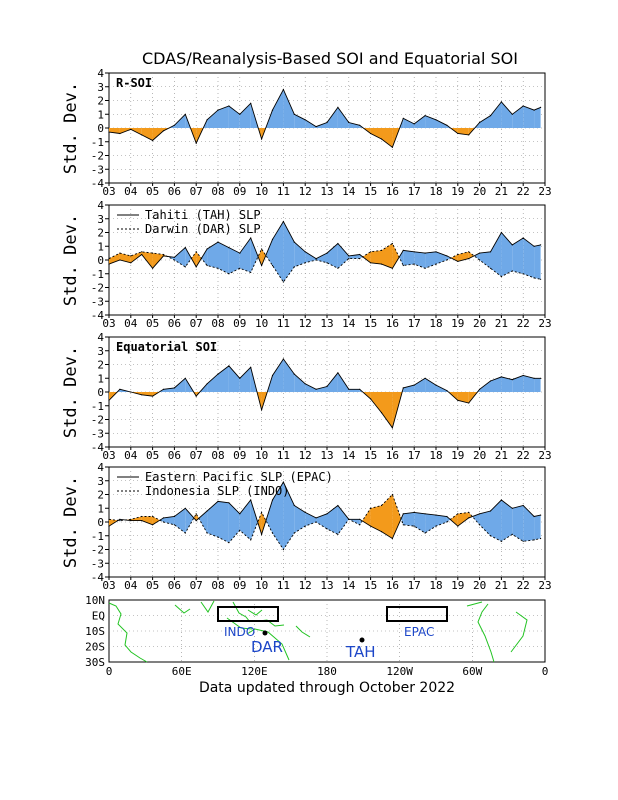 This screenshot has width=618, height=800. I want to click on y-tick-label: 4, so click(100, 73).